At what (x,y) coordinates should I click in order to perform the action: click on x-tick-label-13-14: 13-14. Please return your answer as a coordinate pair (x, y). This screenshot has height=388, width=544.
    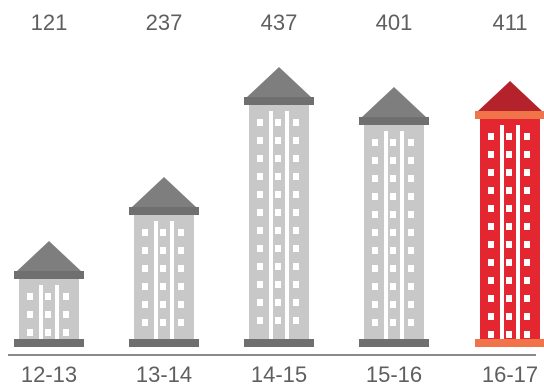
    Looking at the image, I should click on (164, 374).